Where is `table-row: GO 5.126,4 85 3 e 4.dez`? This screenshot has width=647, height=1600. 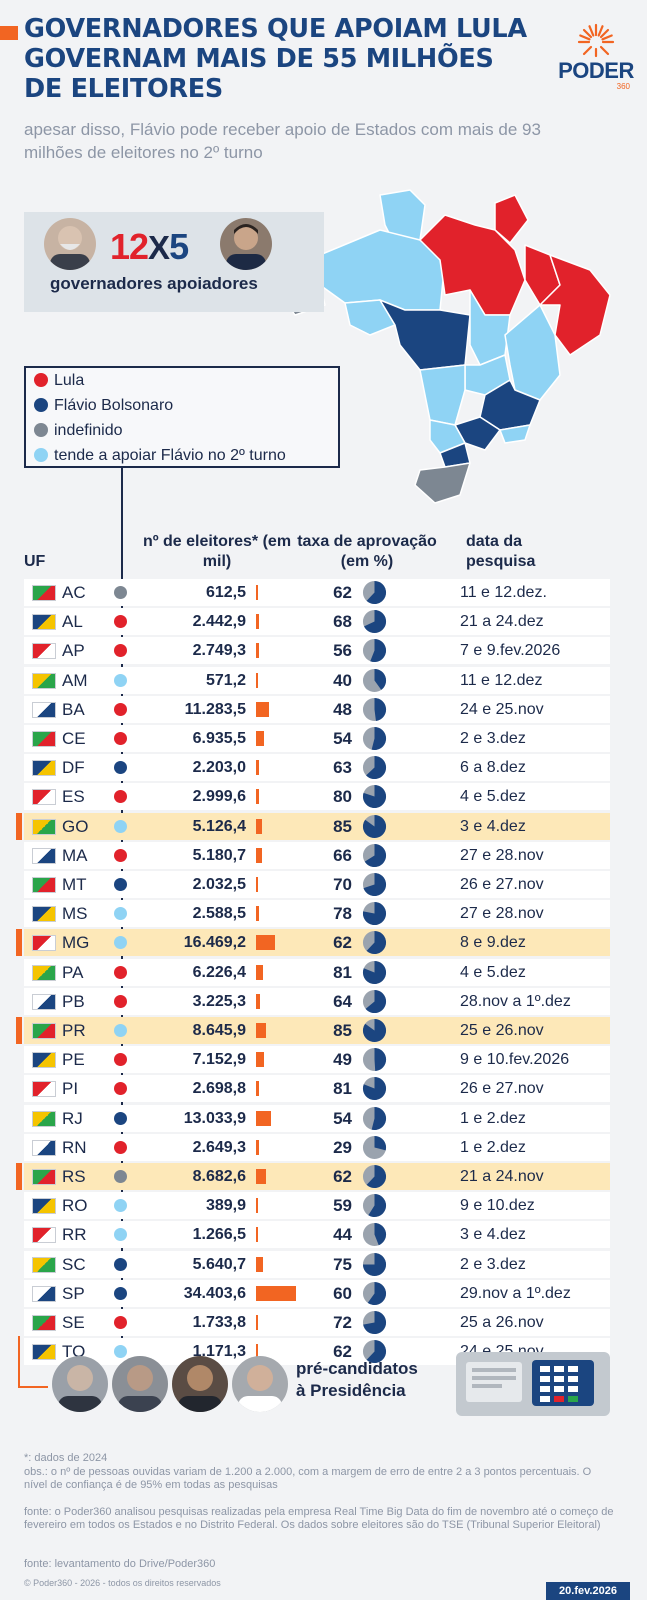 table-row: GO 5.126,4 85 3 e 4.dez is located at coordinates (317, 826).